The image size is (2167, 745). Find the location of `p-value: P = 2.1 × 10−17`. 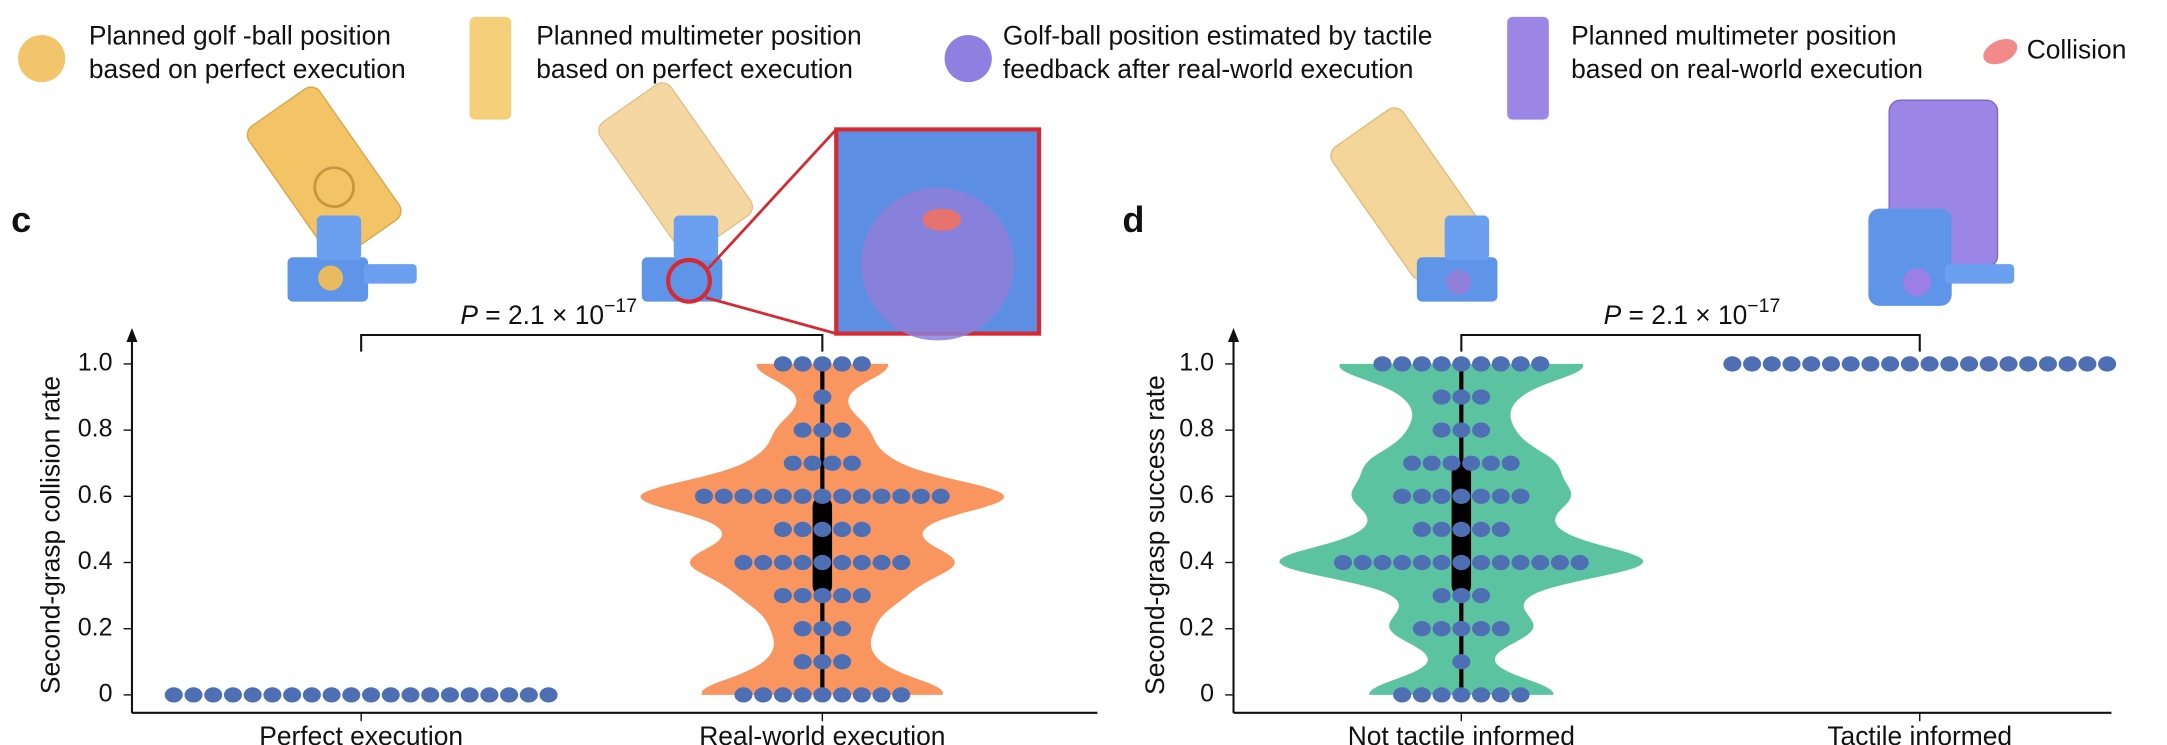

p-value: P = 2.1 × 10−17 is located at coordinates (1692, 312).